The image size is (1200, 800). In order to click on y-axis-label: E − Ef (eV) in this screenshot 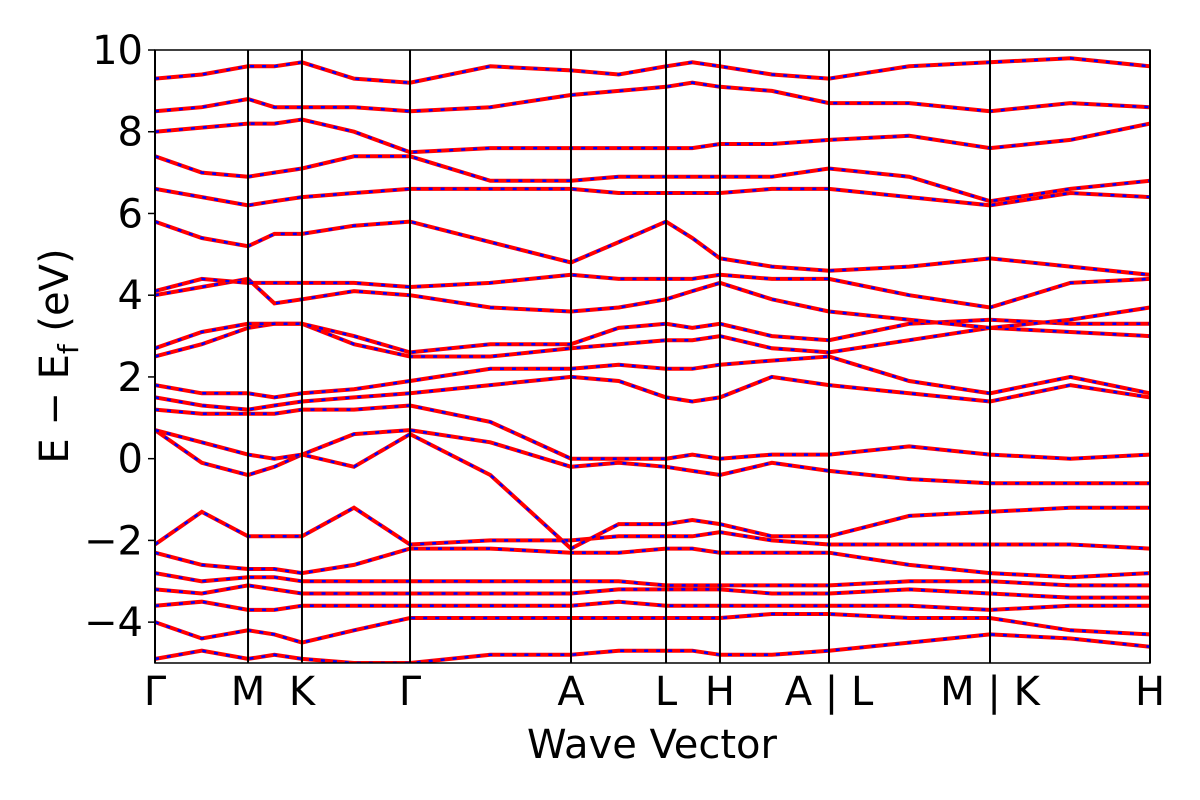, I will do `click(58, 355)`.